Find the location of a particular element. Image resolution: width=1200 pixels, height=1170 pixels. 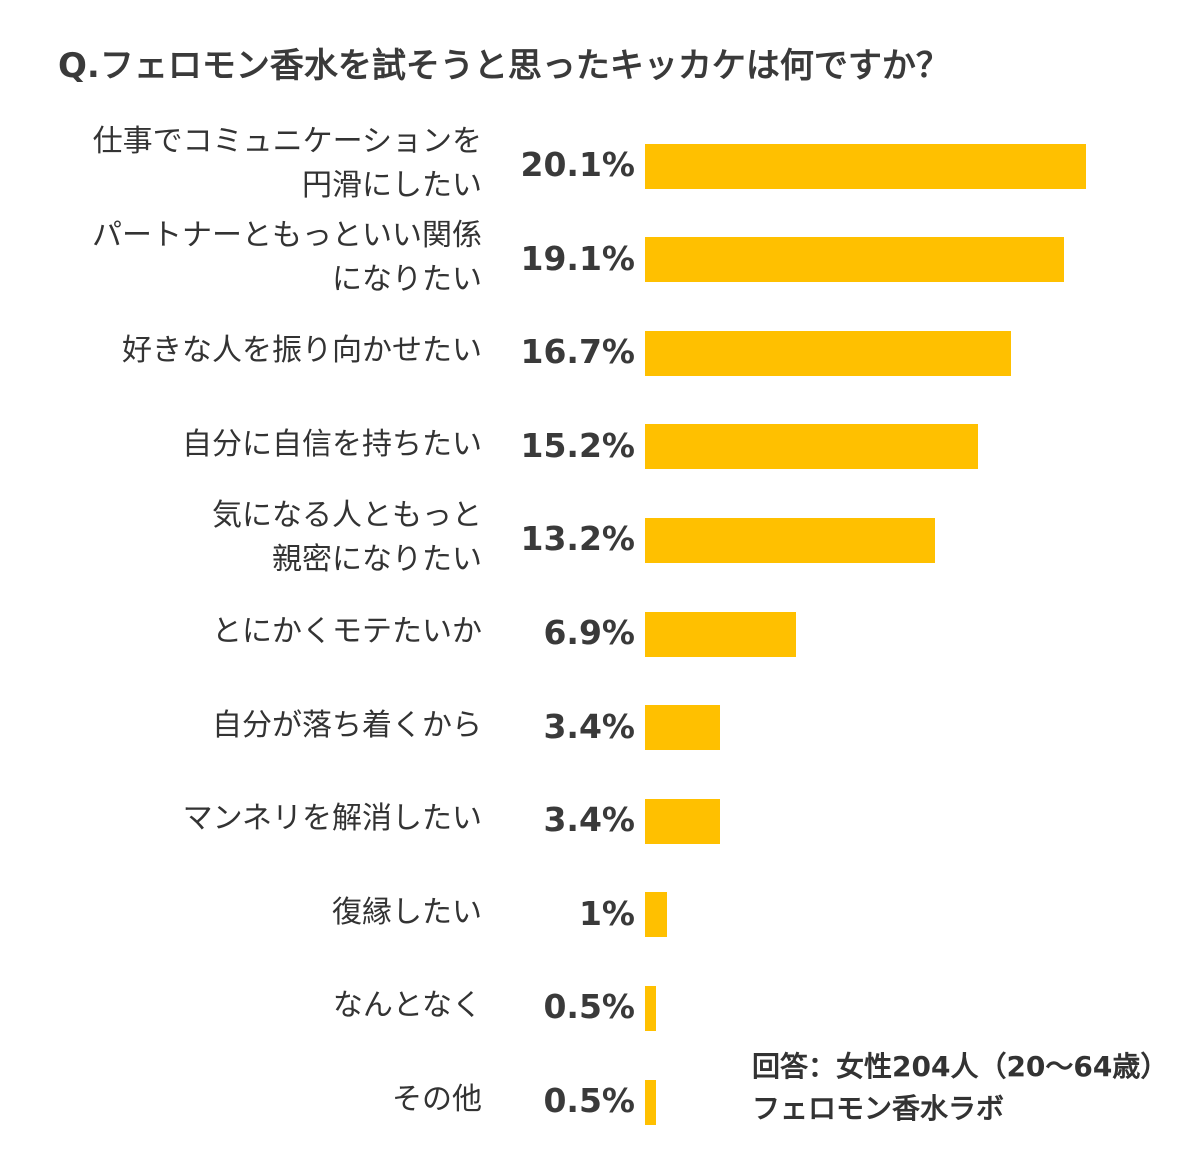

respondents-note: 回答：女性204人（20～64歳） is located at coordinates (960, 1066).